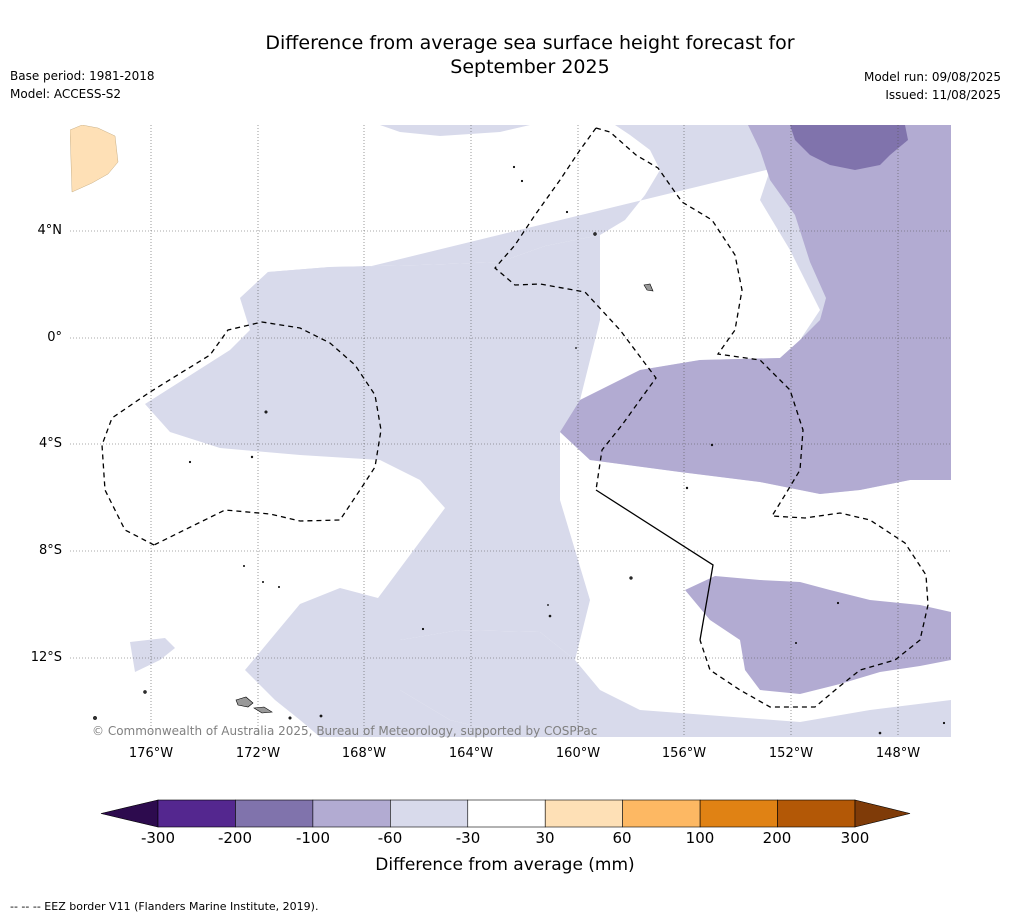  I want to click on colorbar-tick-label: 60, so click(622, 838).